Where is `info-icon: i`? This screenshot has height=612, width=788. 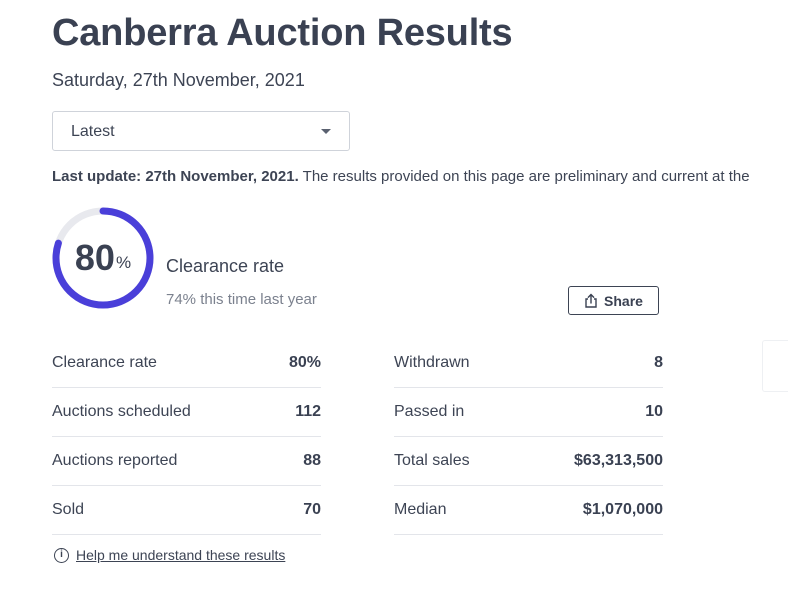
info-icon: i is located at coordinates (61, 555).